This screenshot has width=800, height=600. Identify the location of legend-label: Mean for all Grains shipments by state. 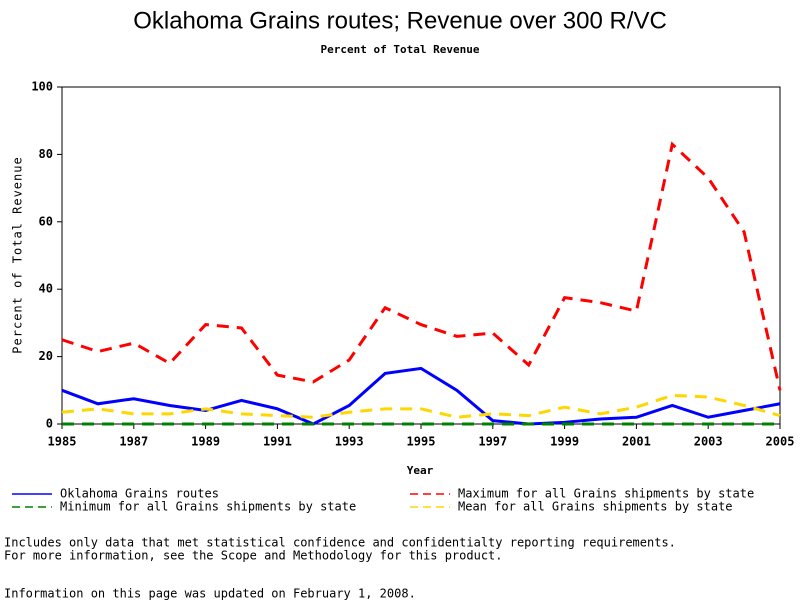
(595, 507).